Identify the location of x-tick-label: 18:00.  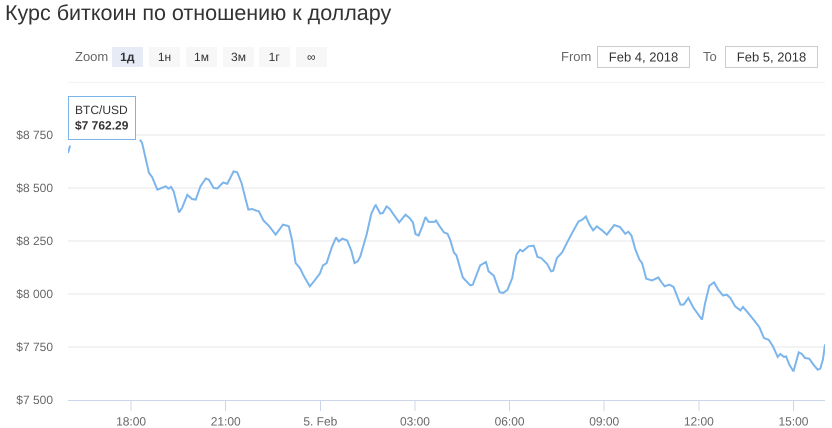
(131, 421).